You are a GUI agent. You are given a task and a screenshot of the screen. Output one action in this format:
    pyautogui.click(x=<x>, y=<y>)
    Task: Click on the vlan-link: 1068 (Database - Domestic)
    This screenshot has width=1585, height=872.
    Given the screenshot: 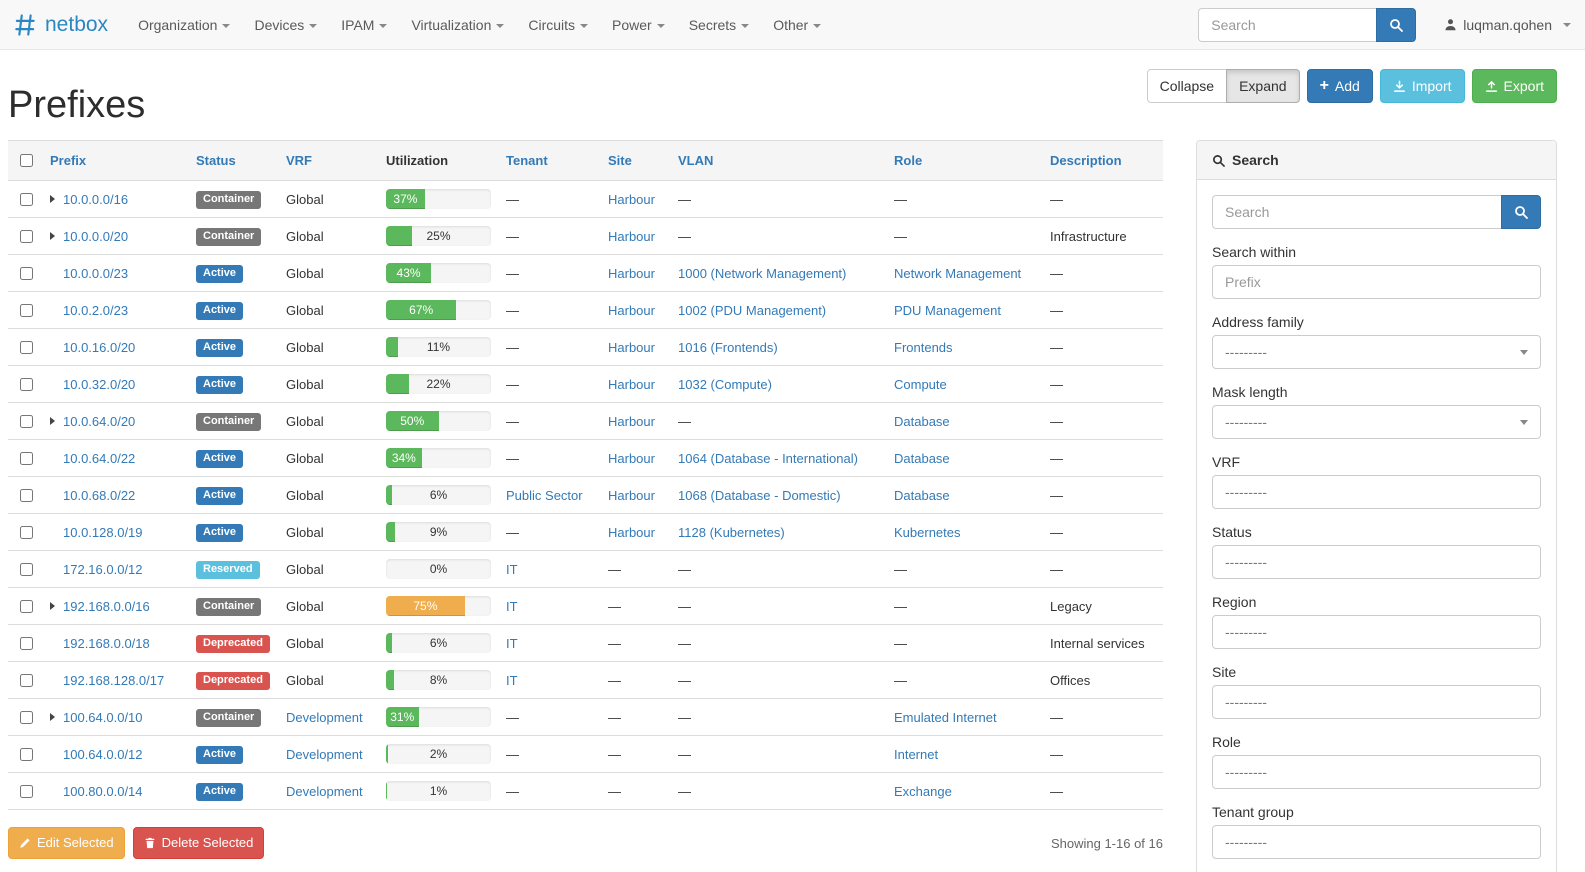 What is the action you would take?
    pyautogui.click(x=759, y=495)
    